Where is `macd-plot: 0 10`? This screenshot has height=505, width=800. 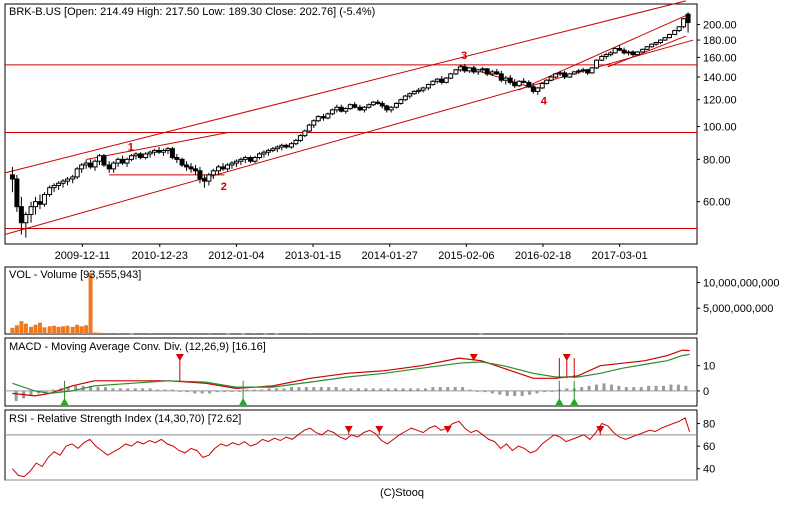
macd-plot: 0 10 is located at coordinates (360, 377).